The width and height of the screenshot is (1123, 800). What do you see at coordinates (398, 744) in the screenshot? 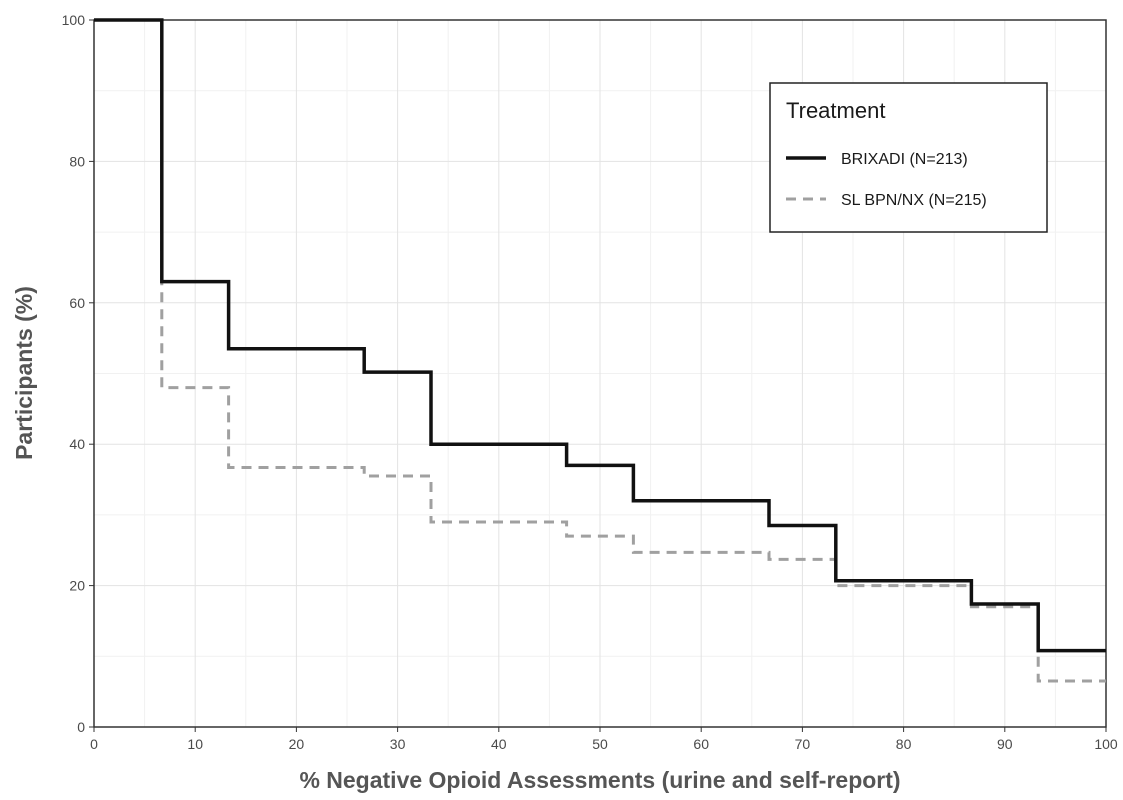
I see `x-tick-label: 30` at bounding box center [398, 744].